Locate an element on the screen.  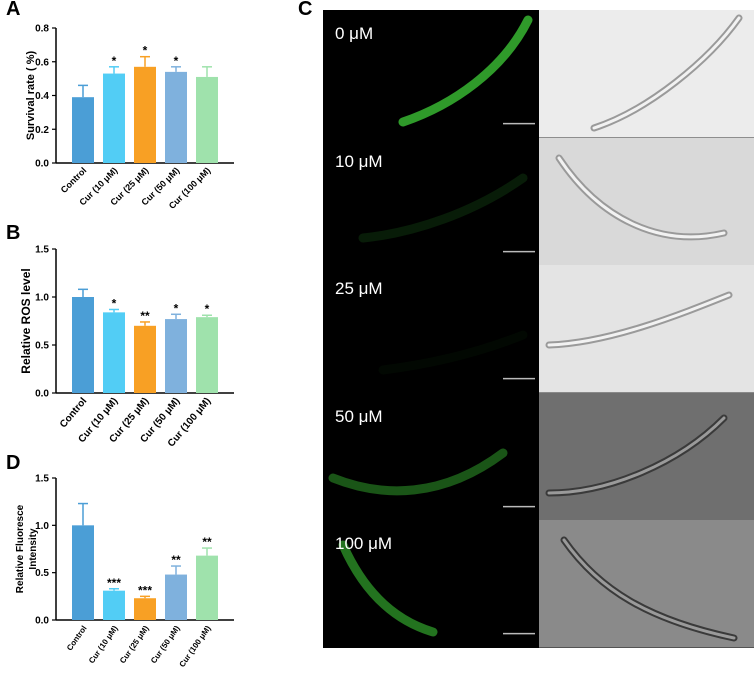
y-tick-label: 0.6 is located at coordinates (42, 62).